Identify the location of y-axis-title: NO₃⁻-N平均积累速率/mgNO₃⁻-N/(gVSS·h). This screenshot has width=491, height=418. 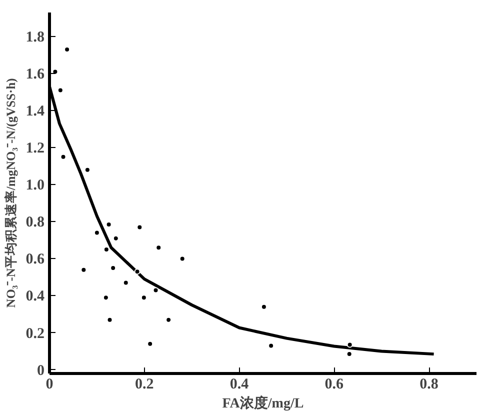
(10, 193).